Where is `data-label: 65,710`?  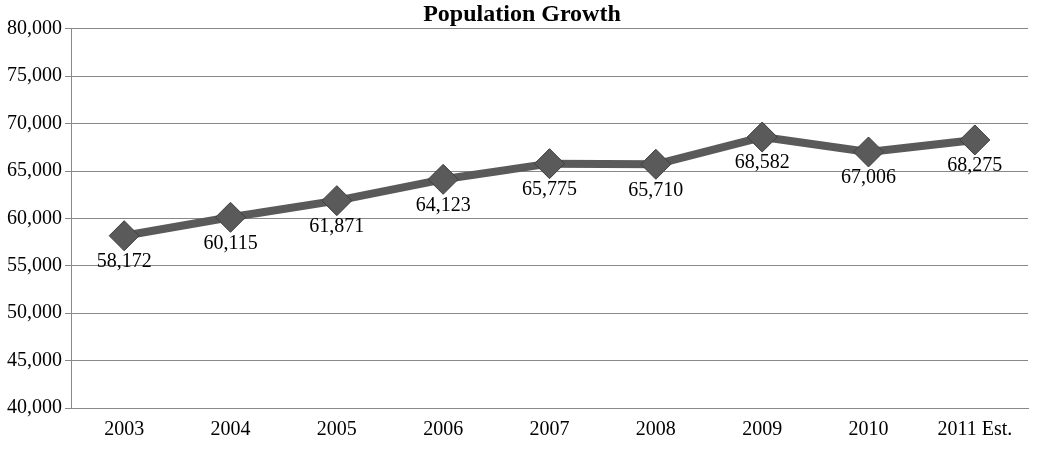 data-label: 65,710 is located at coordinates (656, 188).